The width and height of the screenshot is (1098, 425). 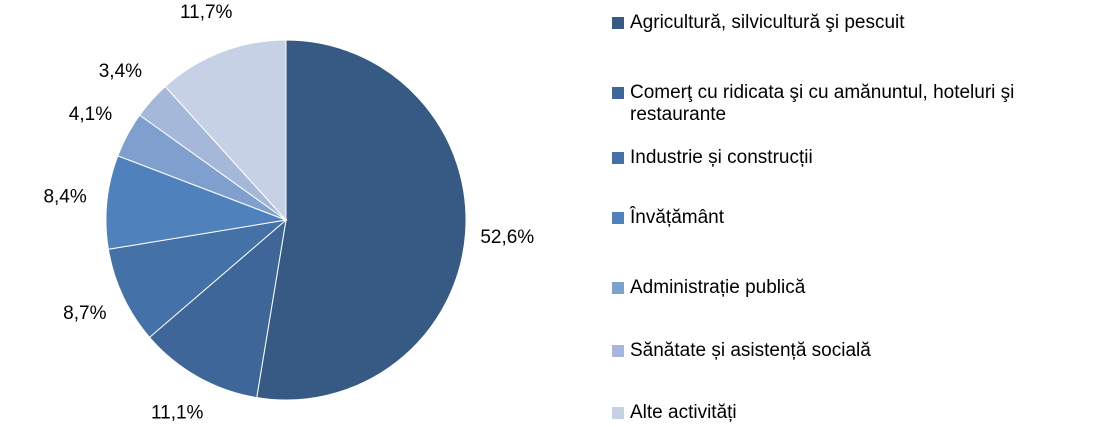 I want to click on legend-label: Agricultură, silvicultură şi pescuit, so click(x=767, y=22).